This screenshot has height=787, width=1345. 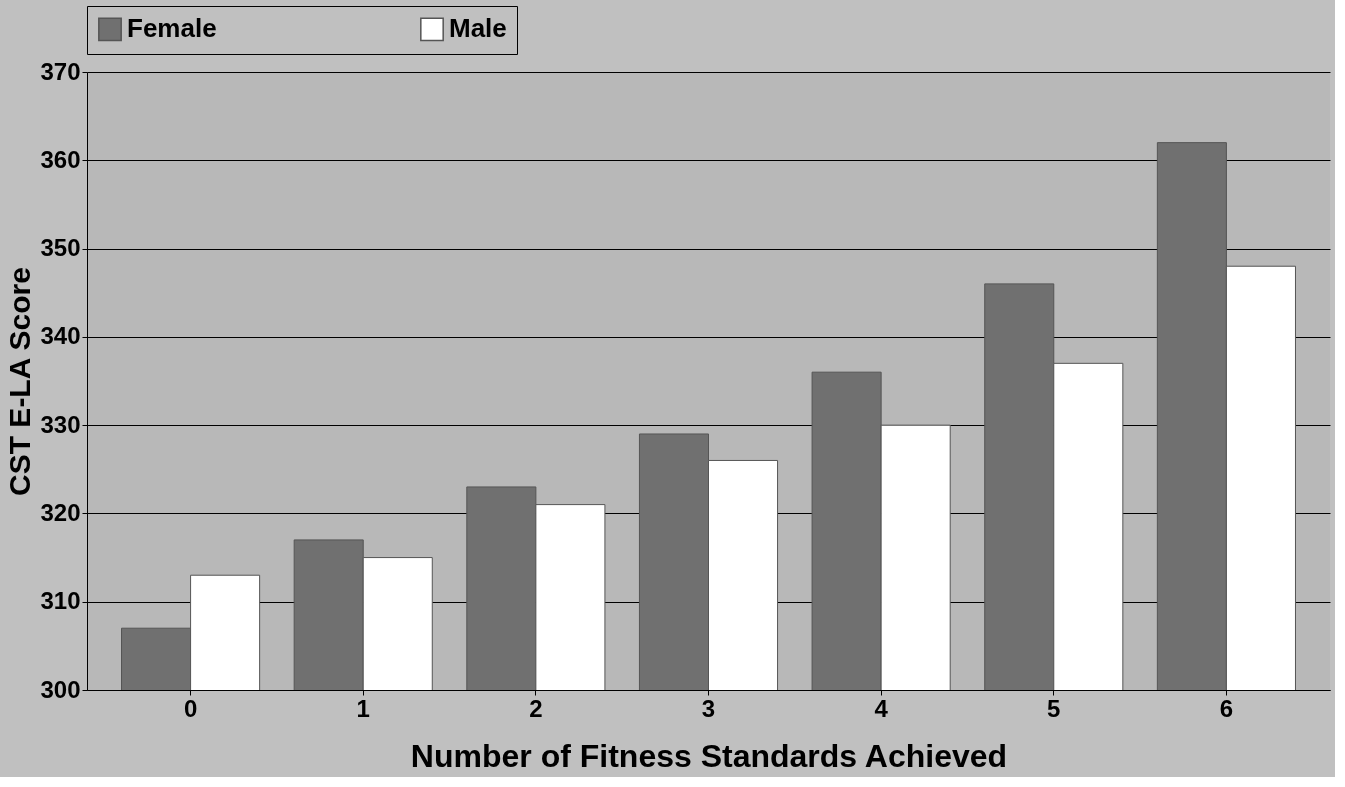 I want to click on x-tick-label: 6, so click(x=1226, y=708).